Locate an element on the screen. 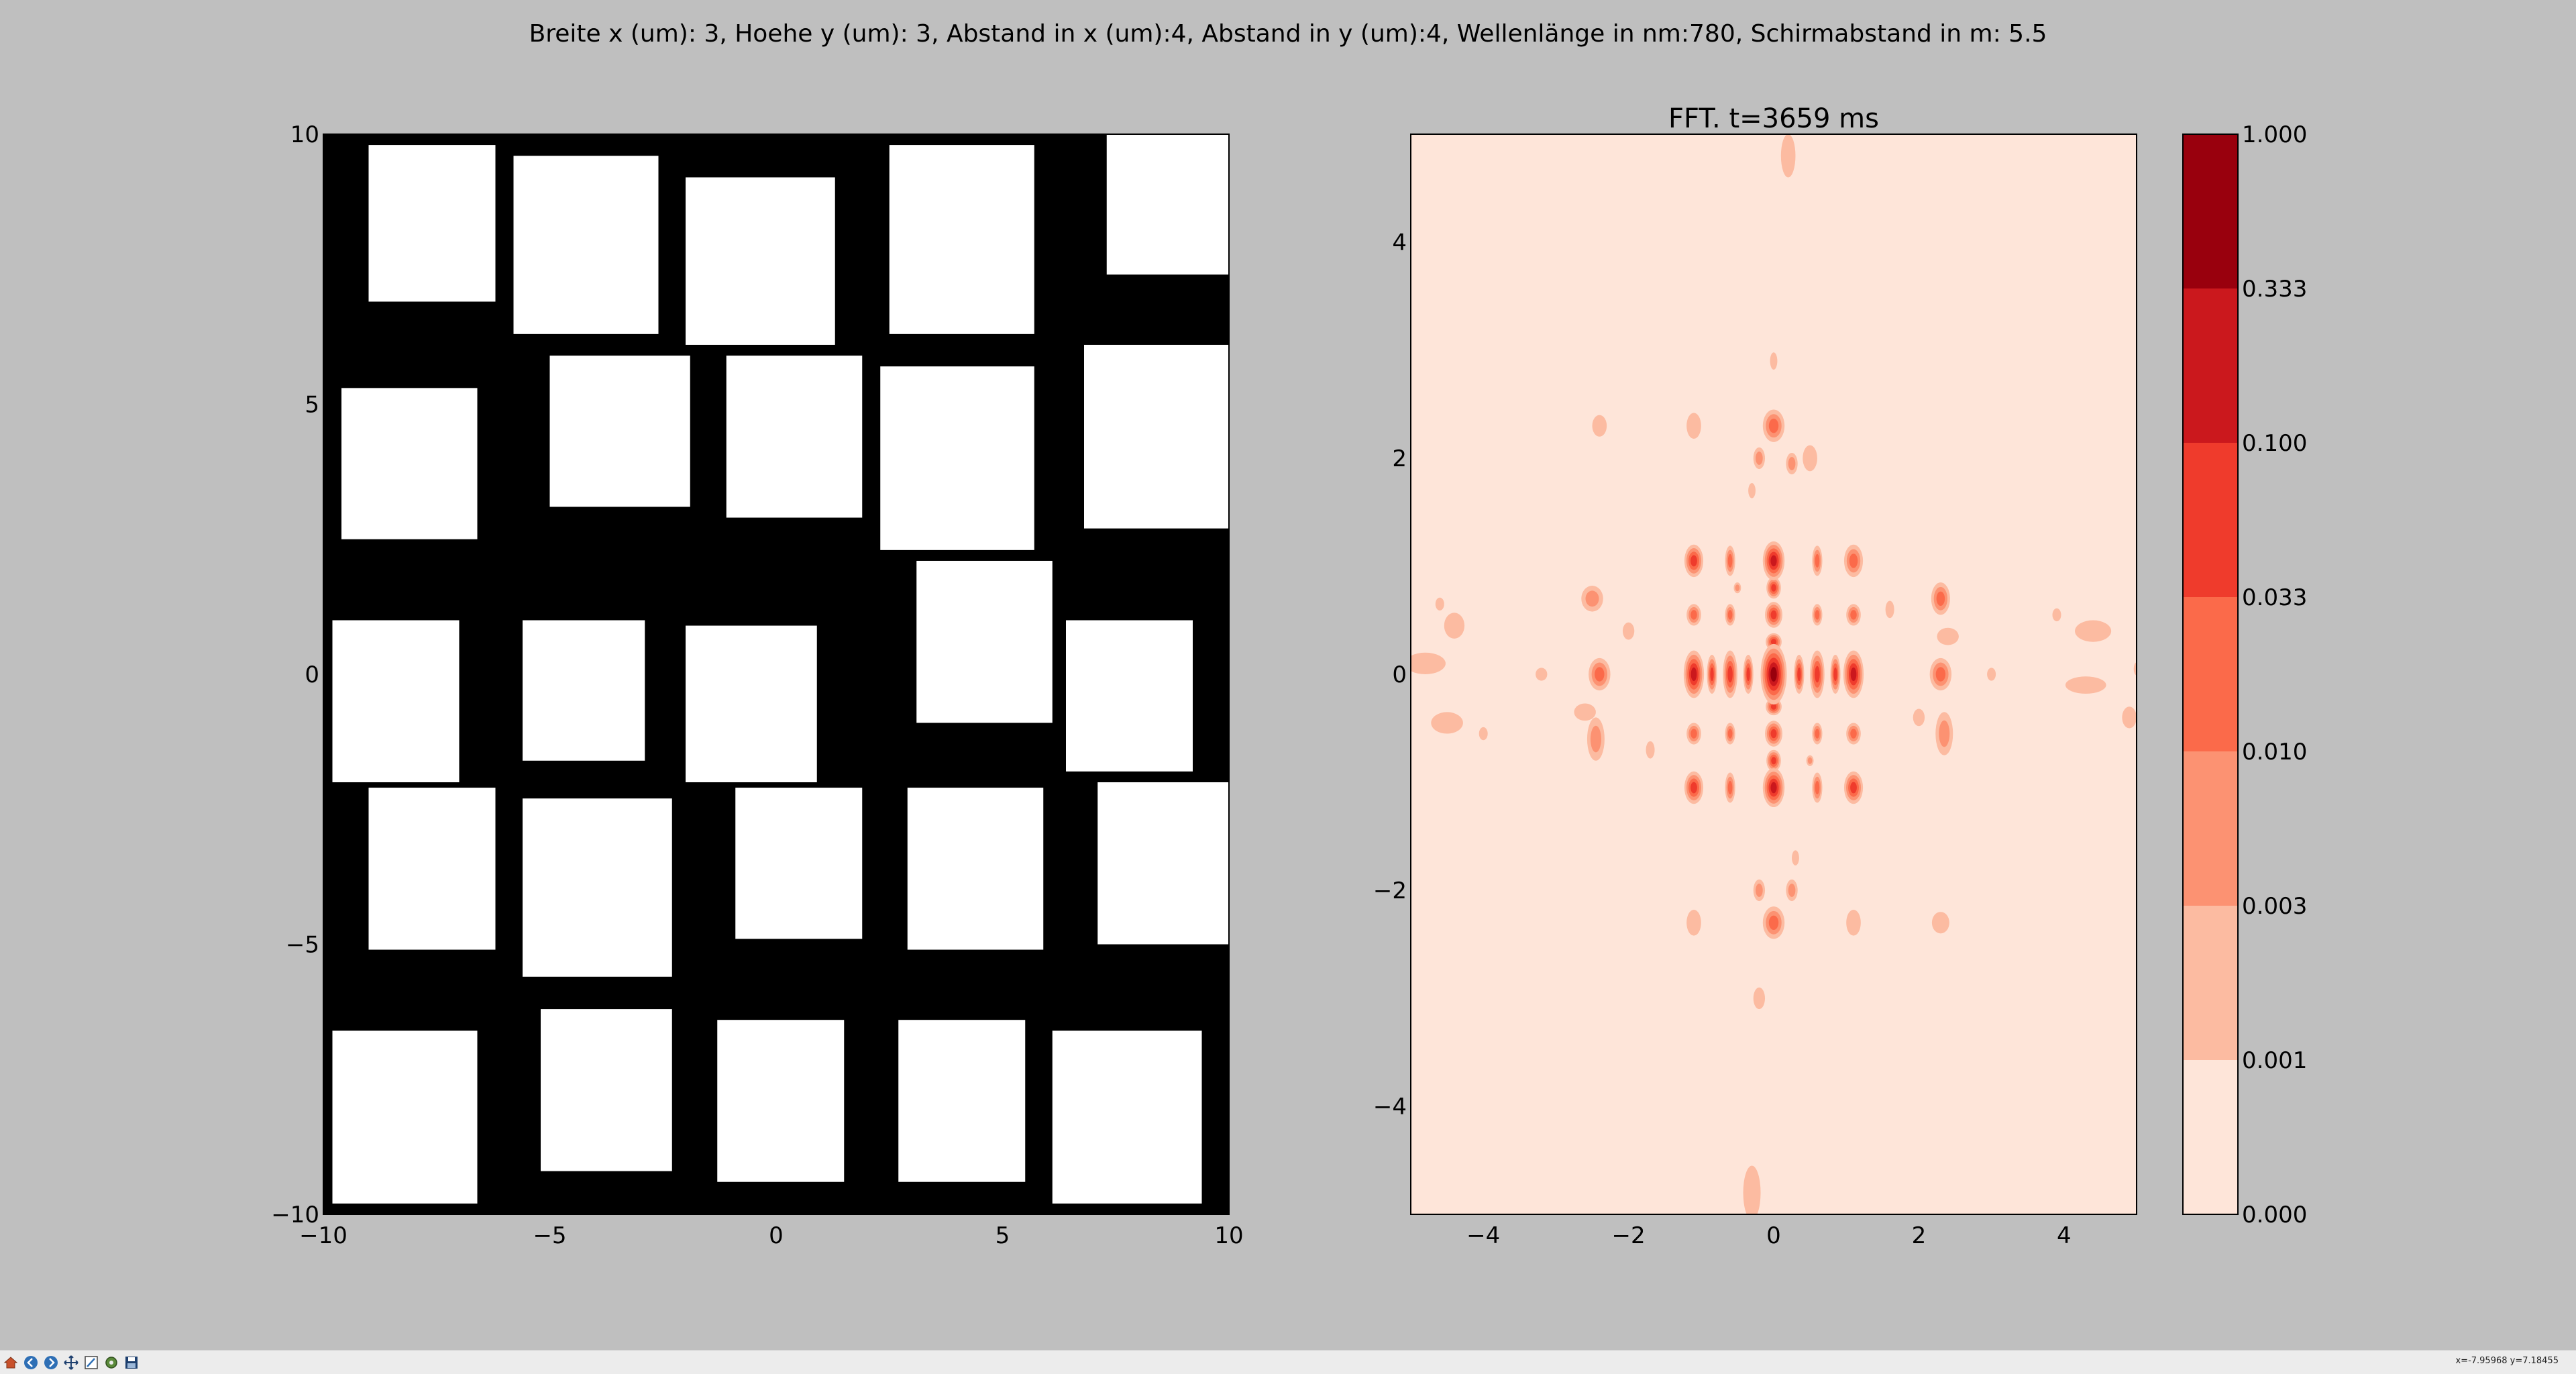 The width and height of the screenshot is (2576, 1374). mask-x-tick: 0 is located at coordinates (776, 1235).